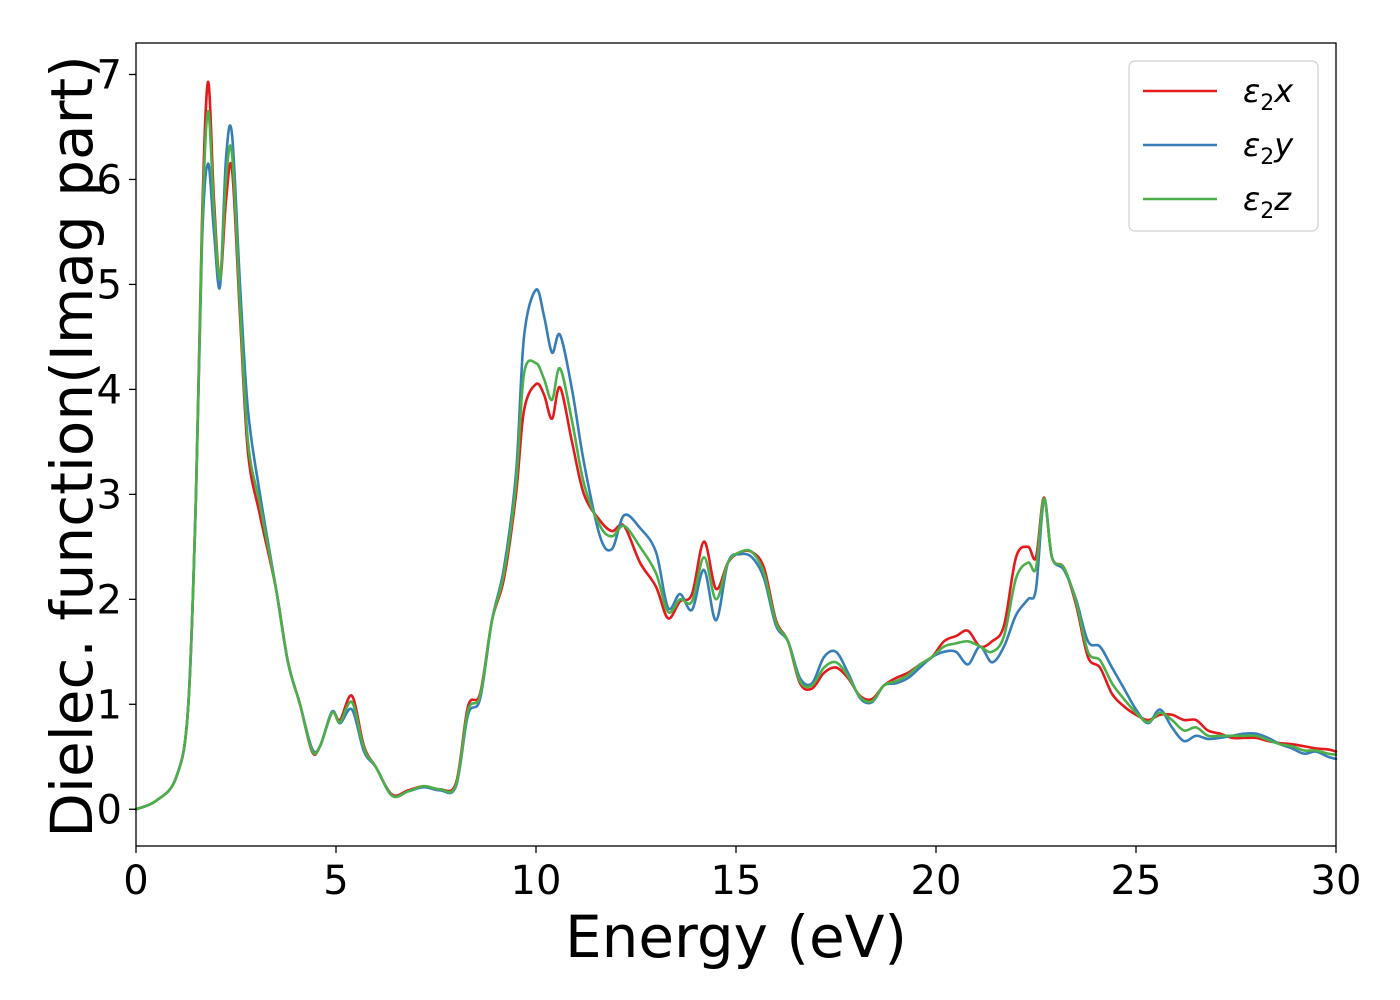 This screenshot has width=1400, height=1000. What do you see at coordinates (1136, 881) in the screenshot?
I see `x-tick-label: 25` at bounding box center [1136, 881].